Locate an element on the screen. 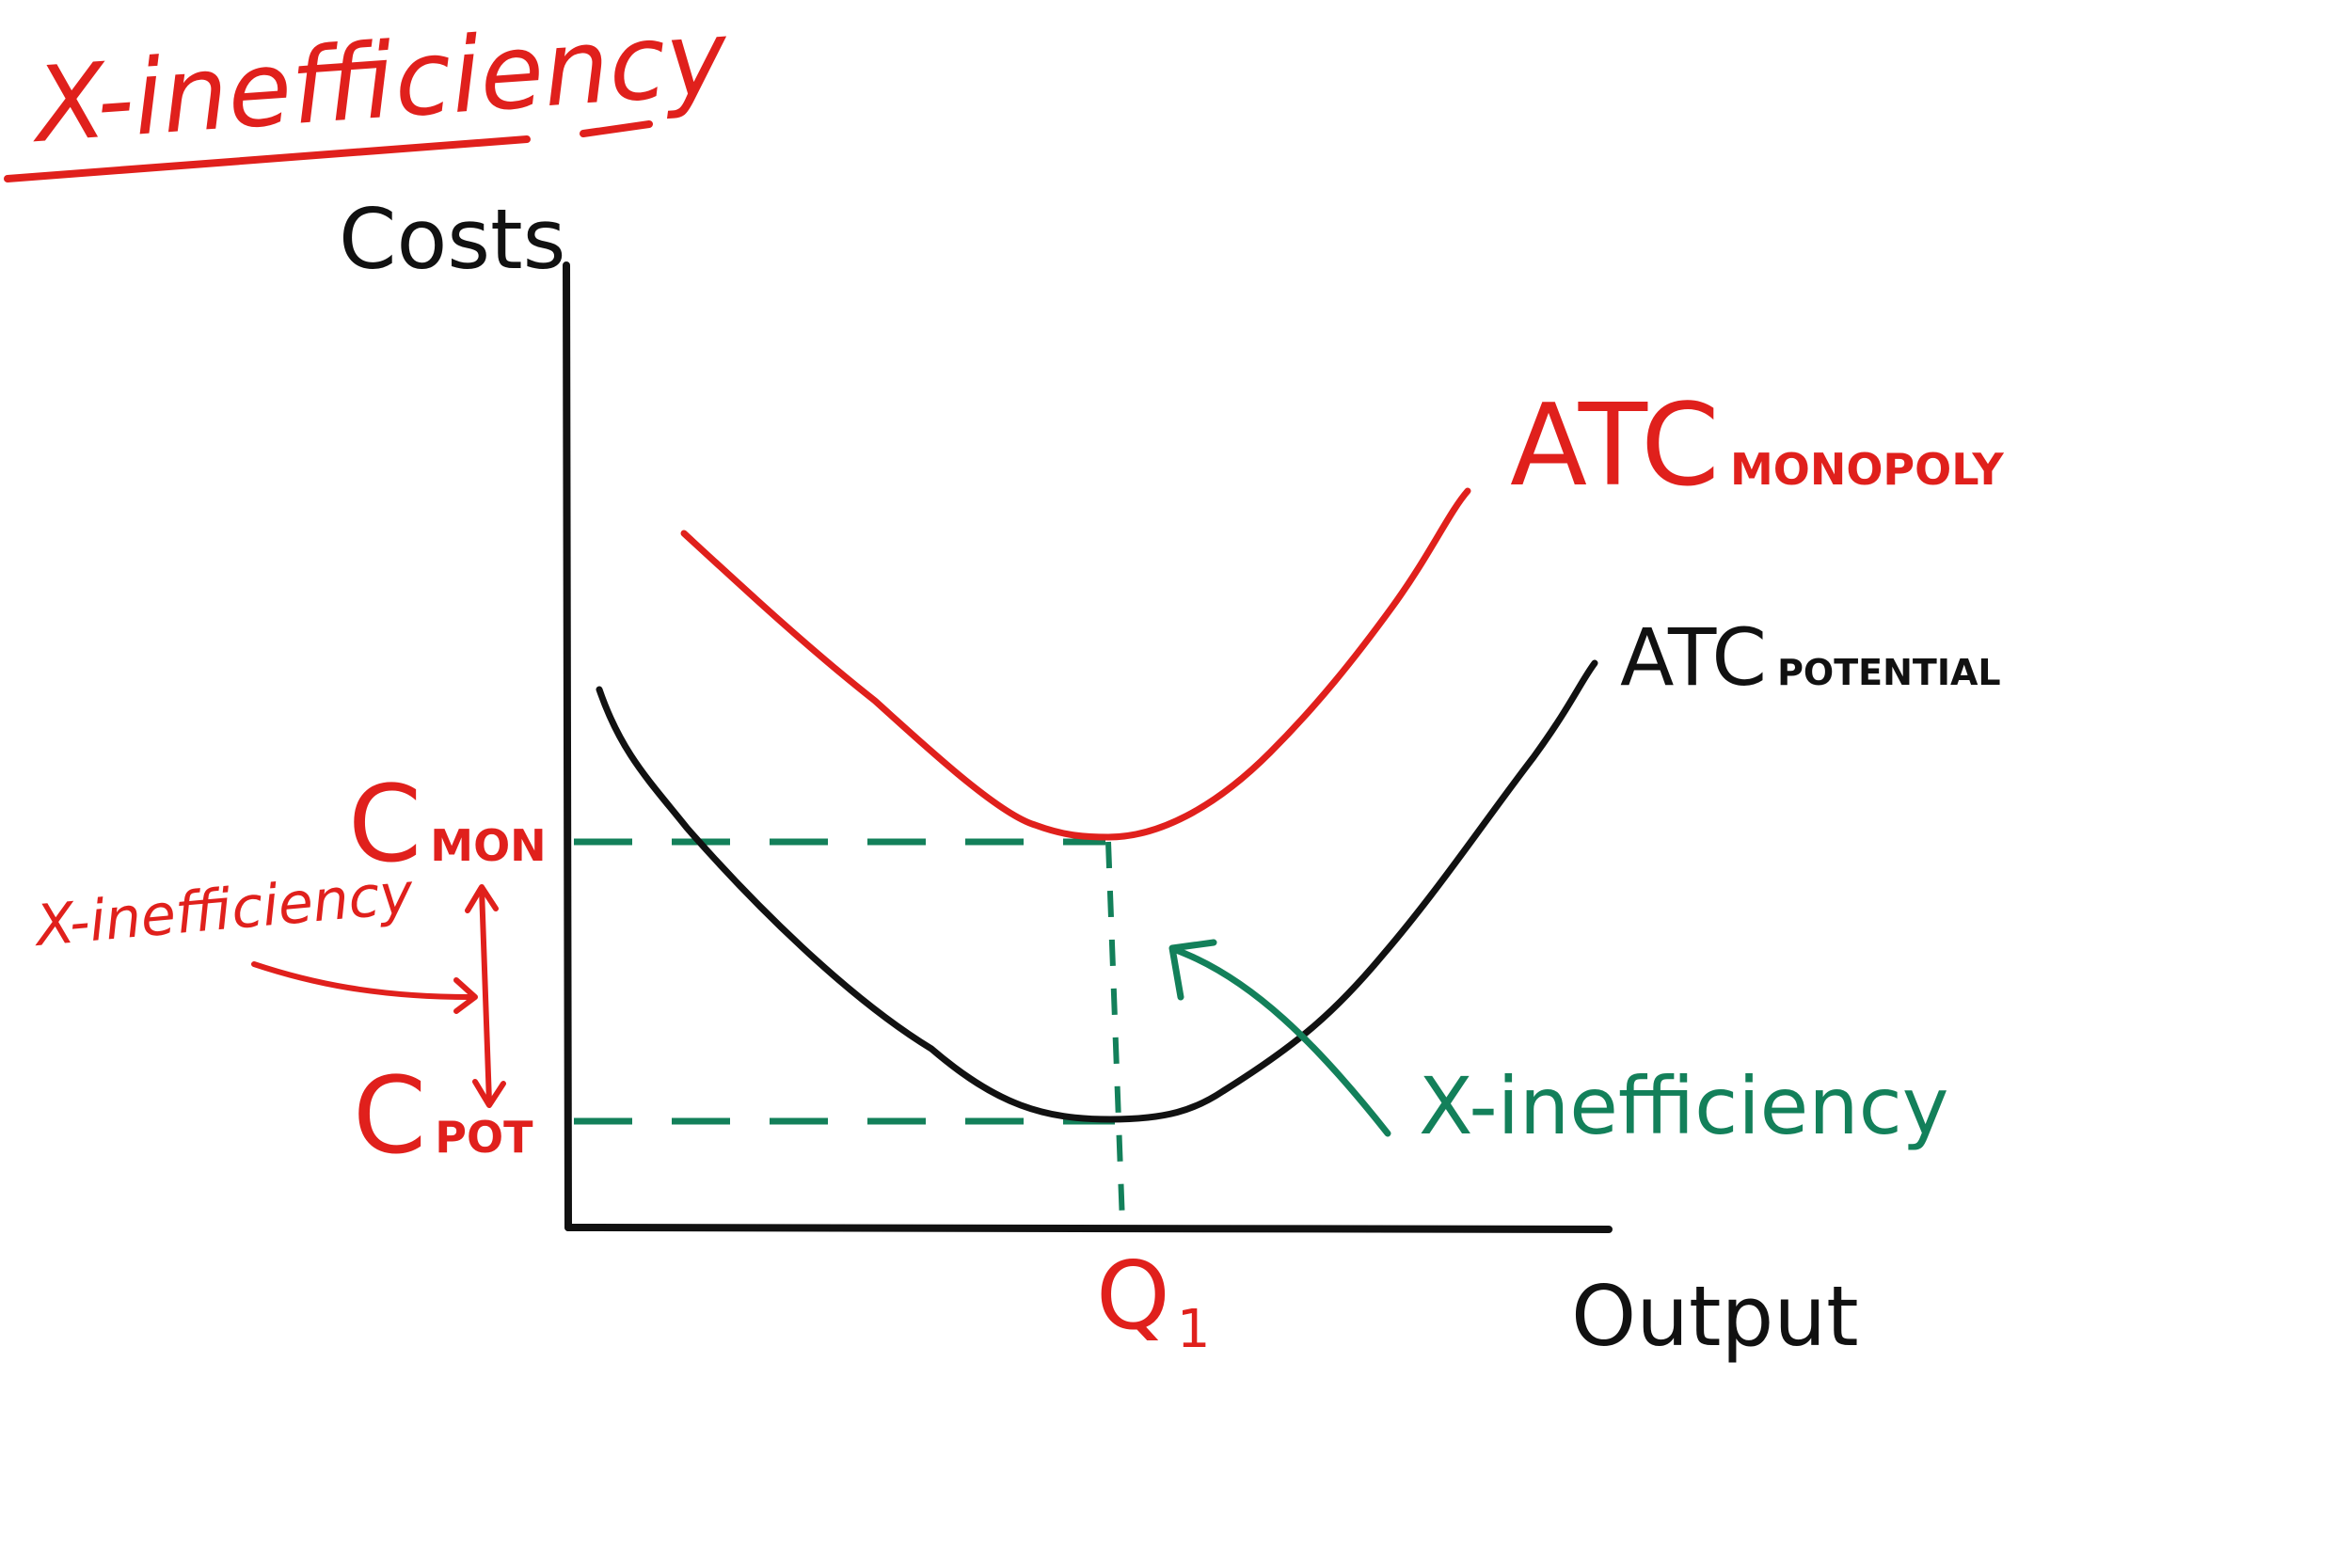  q1-label: Q 1 is located at coordinates (1153, 1300).